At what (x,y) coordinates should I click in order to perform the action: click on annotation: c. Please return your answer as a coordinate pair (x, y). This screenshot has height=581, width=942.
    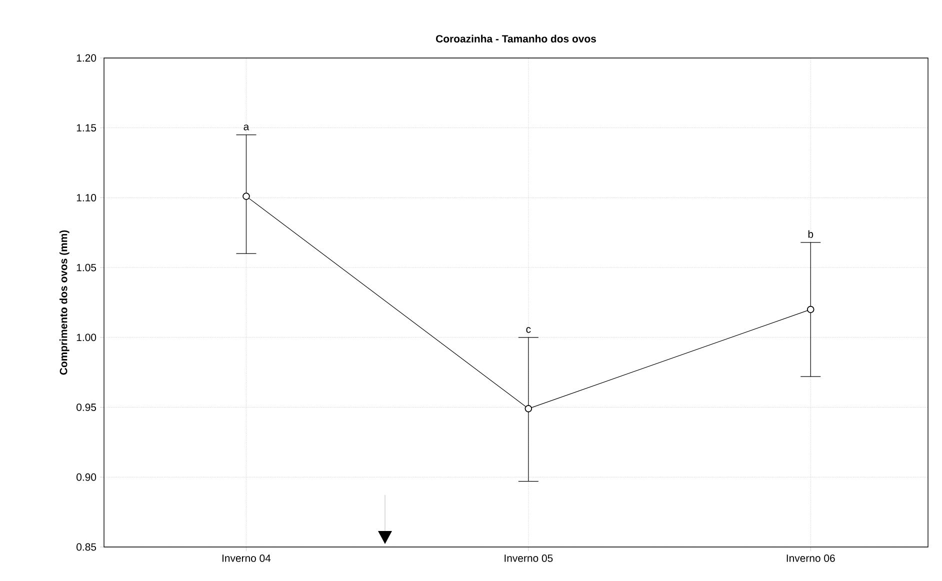
    Looking at the image, I should click on (528, 330).